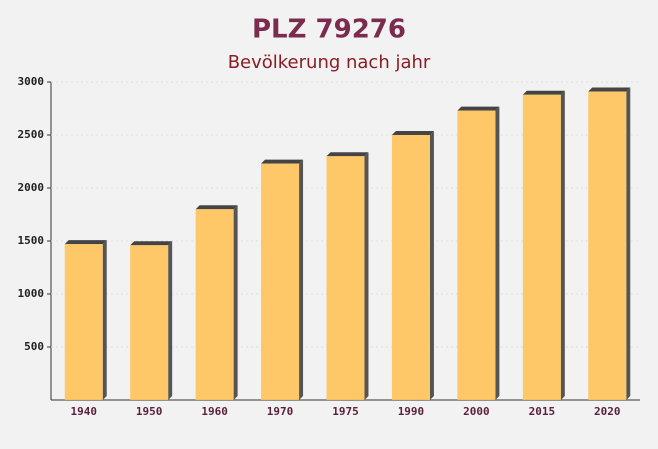 Image resolution: width=658 pixels, height=449 pixels. What do you see at coordinates (214, 411) in the screenshot?
I see `x-tick-label: 1960` at bounding box center [214, 411].